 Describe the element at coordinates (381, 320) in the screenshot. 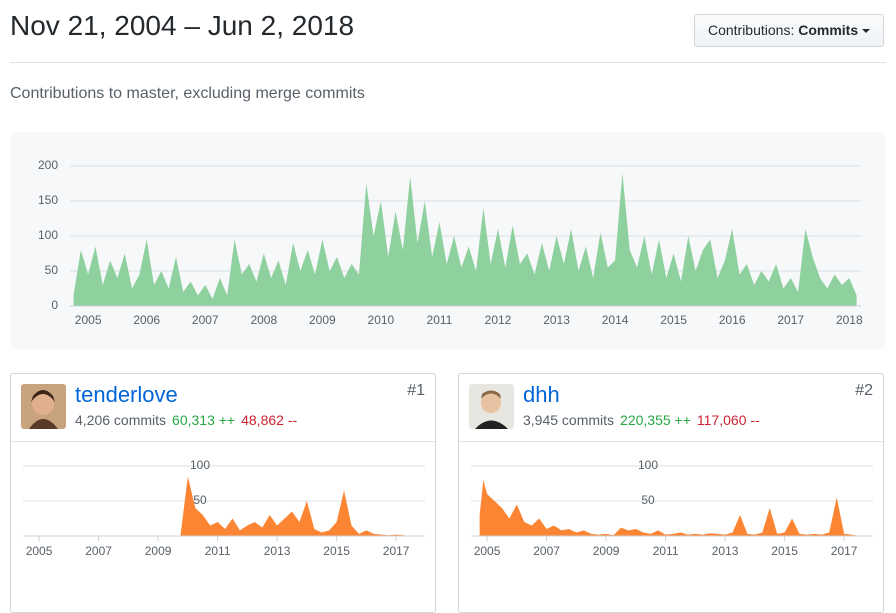

I see `x-tick-label: 2010` at that location.